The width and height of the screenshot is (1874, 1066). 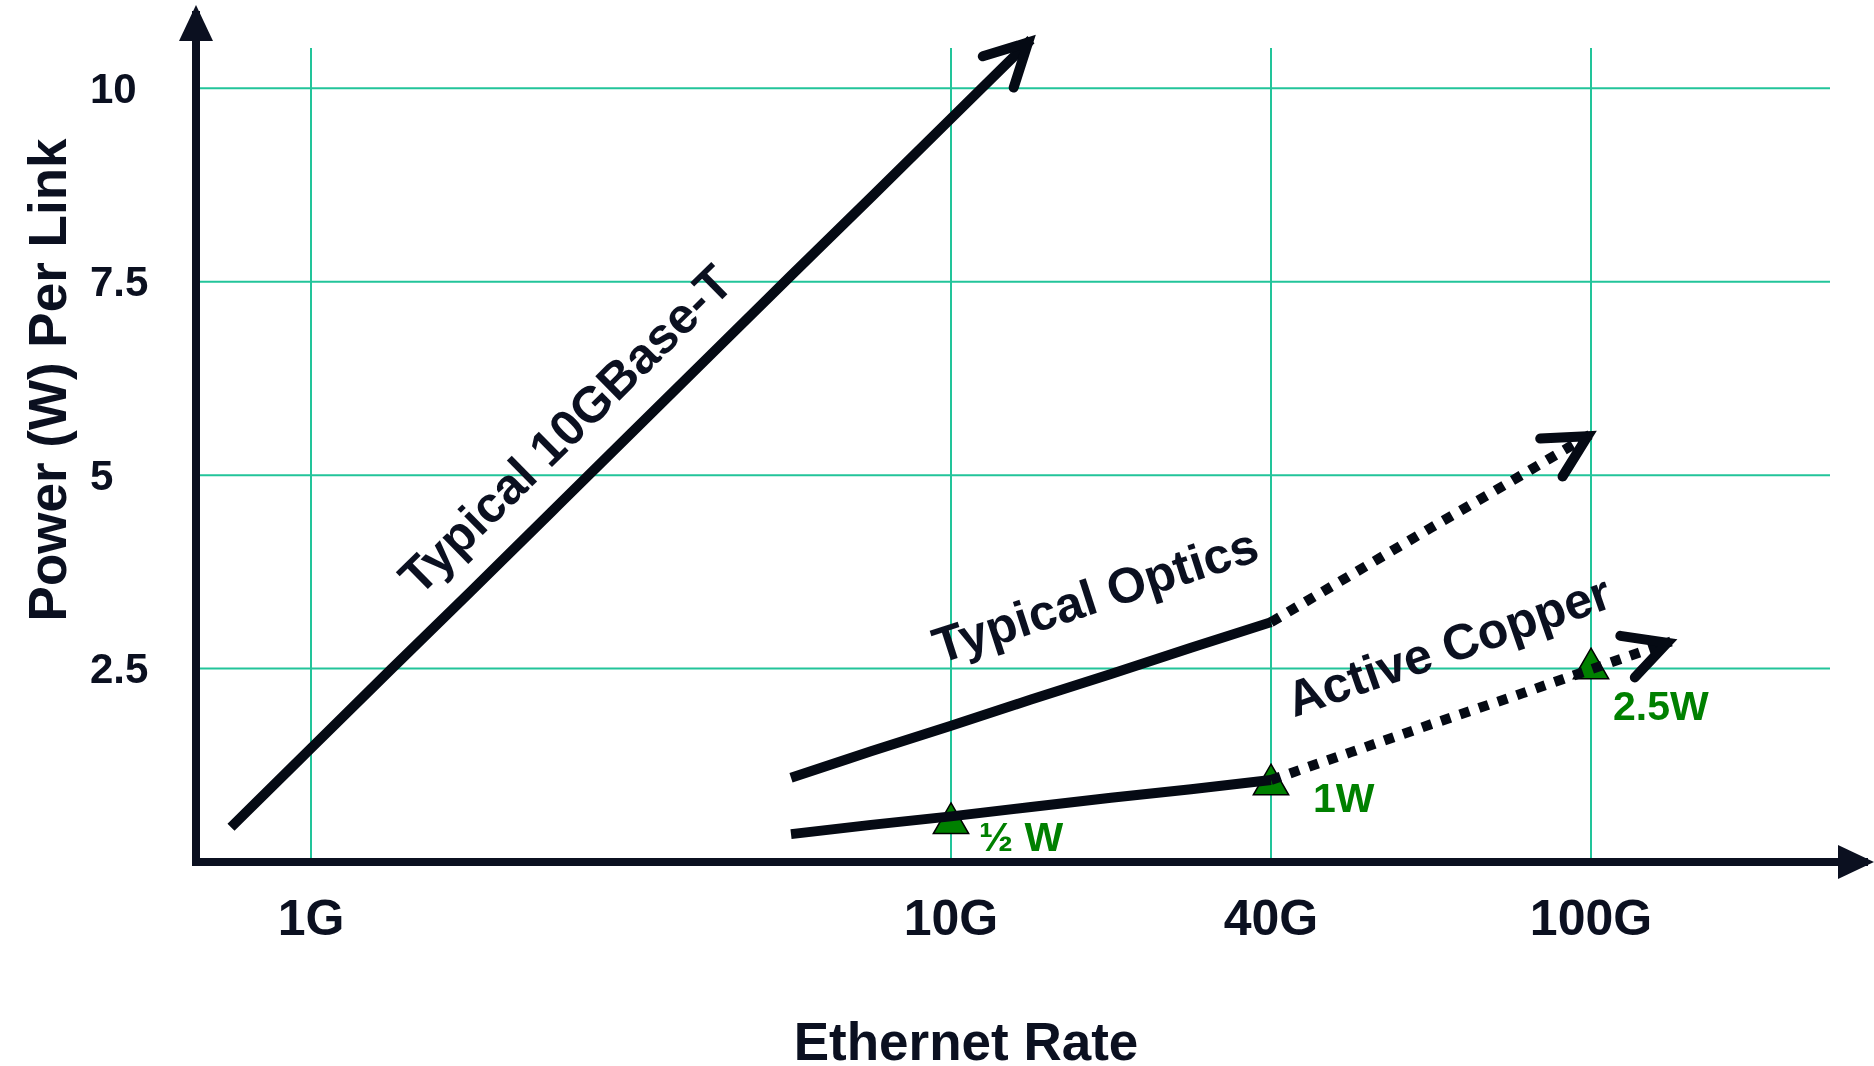 I want to click on data-label: ½ W, so click(x=1021, y=837).